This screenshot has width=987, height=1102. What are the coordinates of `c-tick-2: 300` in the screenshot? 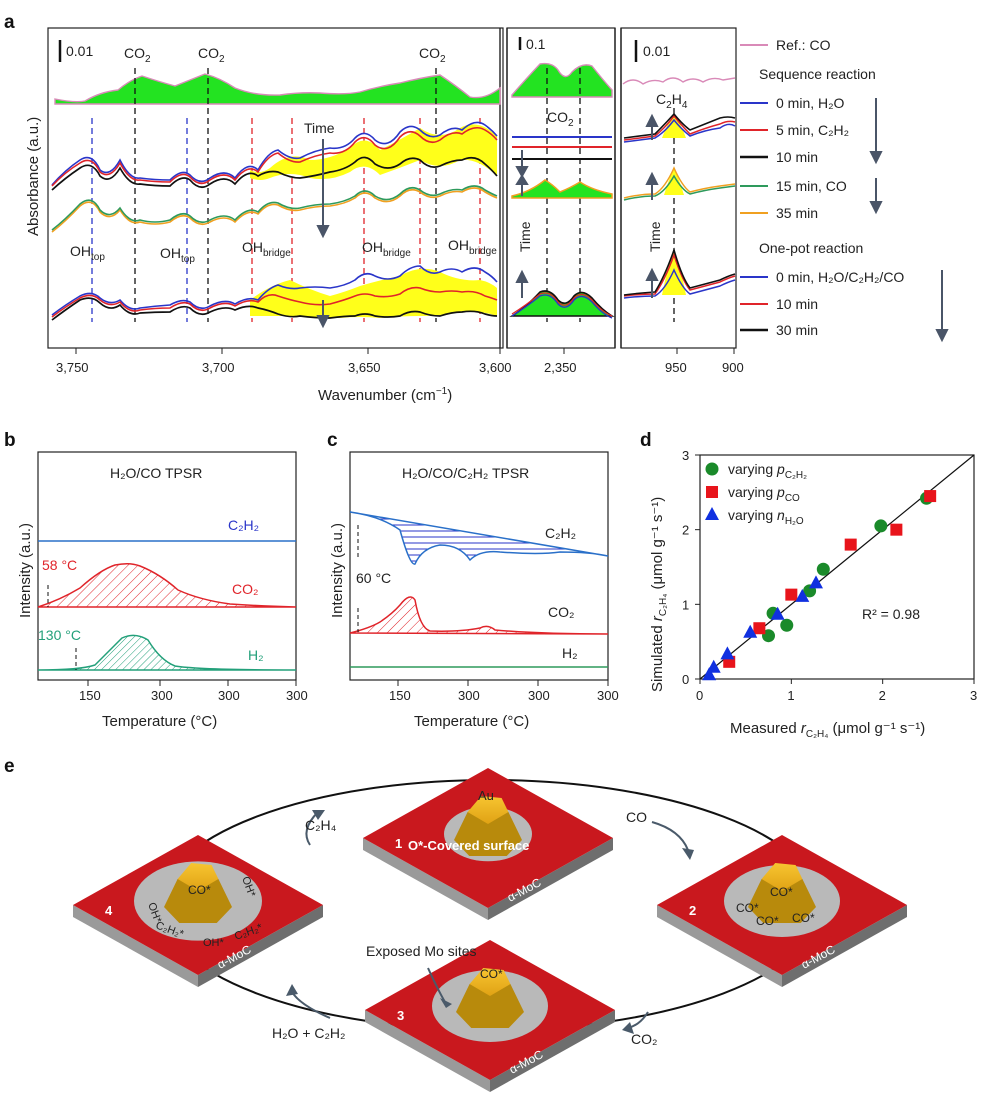 It's located at (469, 695).